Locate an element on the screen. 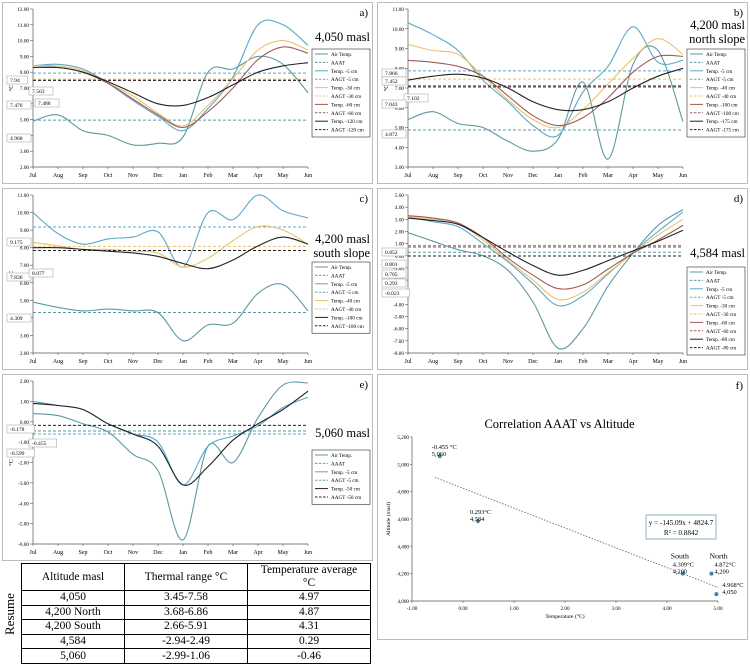 The height and width of the screenshot is (664, 750). y-tick-label-e: -6.00 is located at coordinates (23, 545).